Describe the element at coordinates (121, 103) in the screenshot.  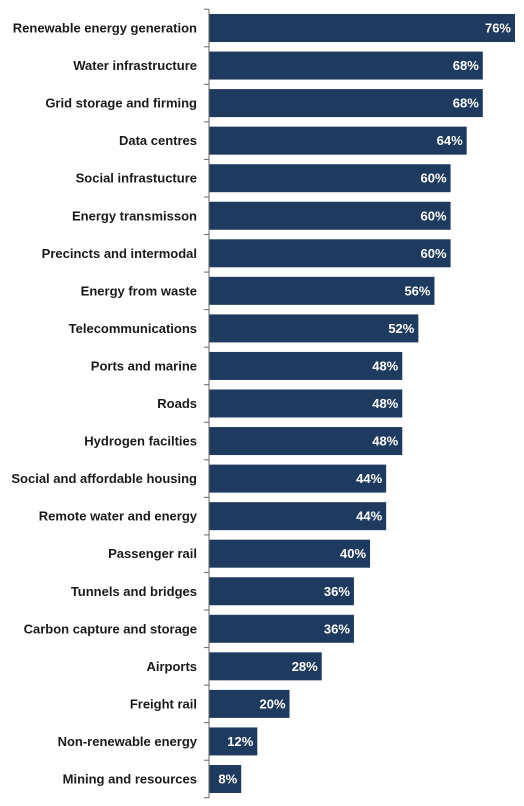
I see `category-label-grid-storage-and-firming: Grid storage and firming` at that location.